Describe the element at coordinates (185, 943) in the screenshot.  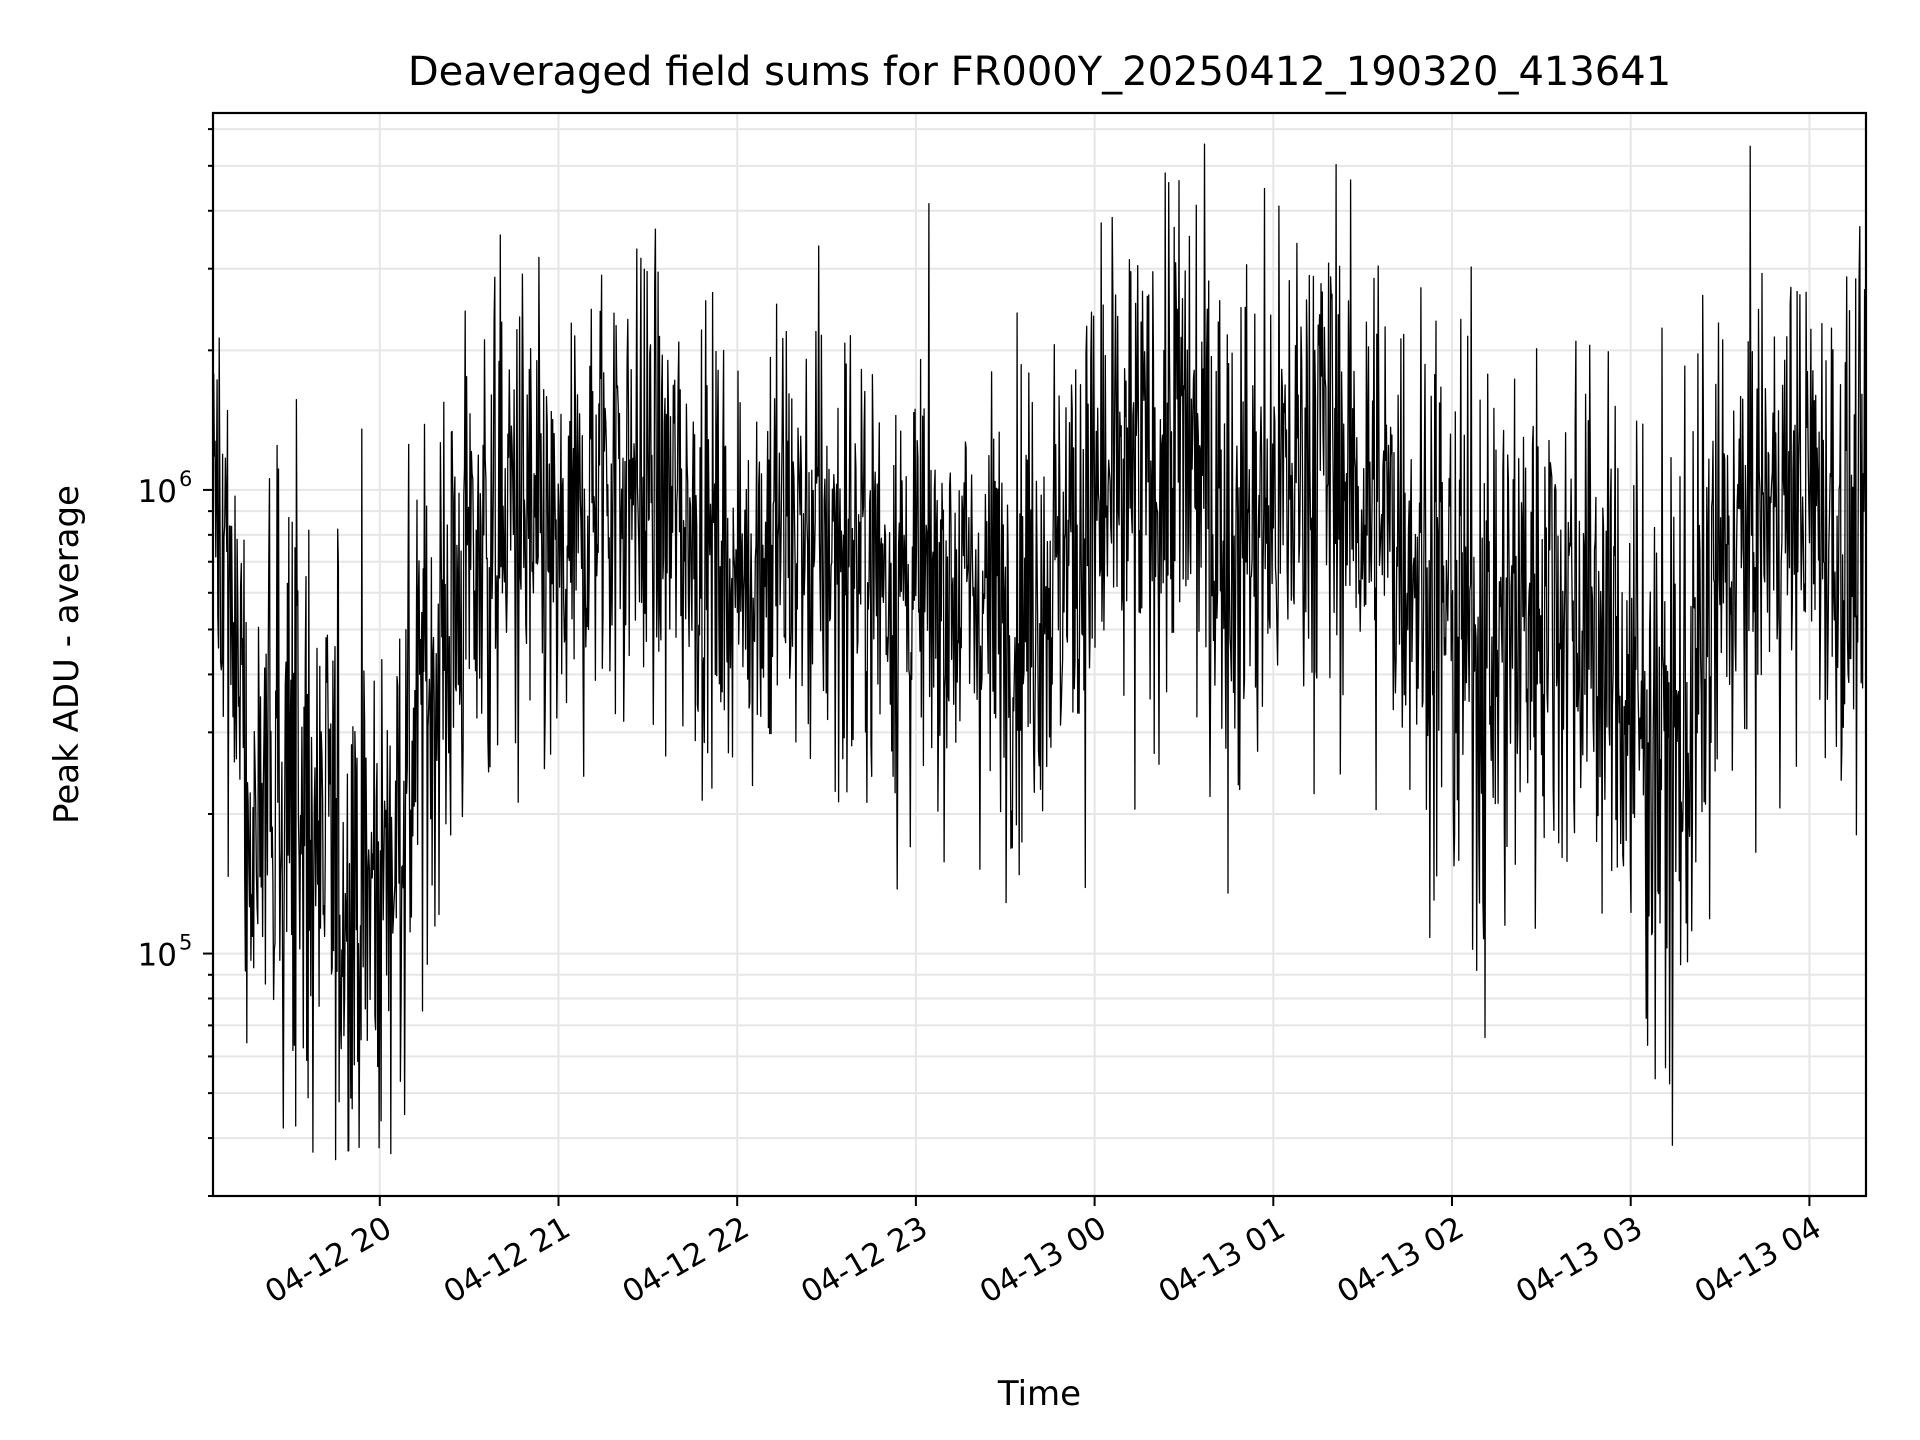
I see `y-tick-exponent: 5` at that location.